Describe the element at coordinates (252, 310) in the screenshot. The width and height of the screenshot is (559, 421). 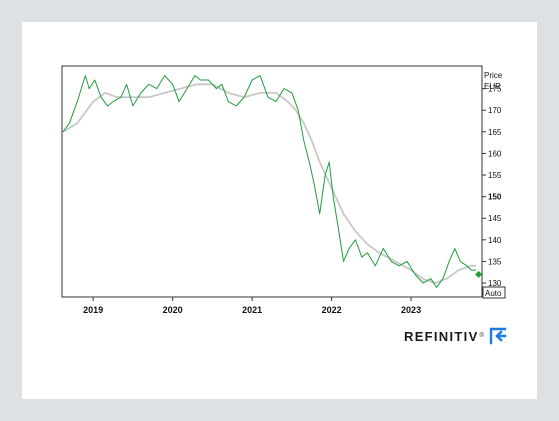
I see `x-tick-label: 2021` at that location.